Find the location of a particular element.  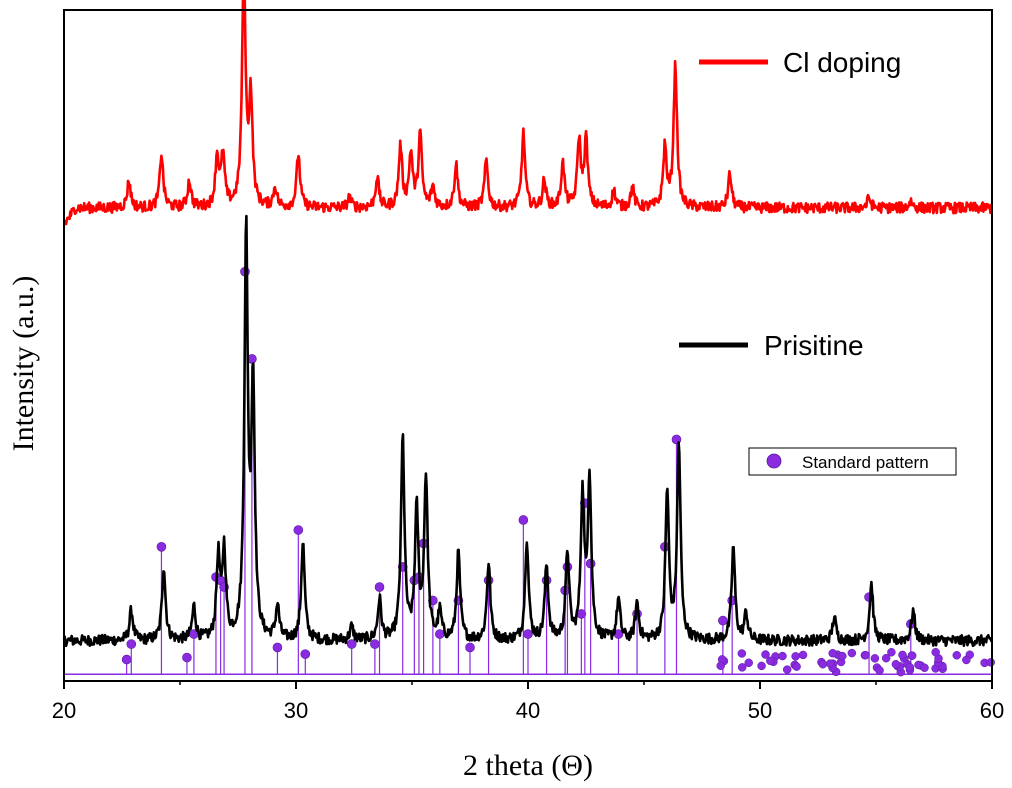

x-tick-label-40: 40 is located at coordinates (528, 710).